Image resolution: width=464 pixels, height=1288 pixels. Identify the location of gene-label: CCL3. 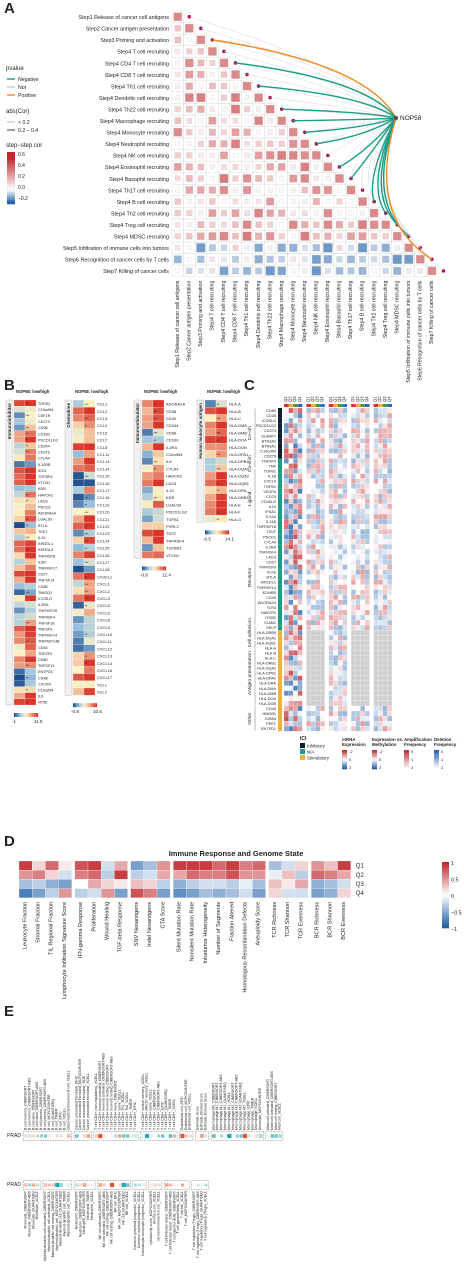
(102, 418).